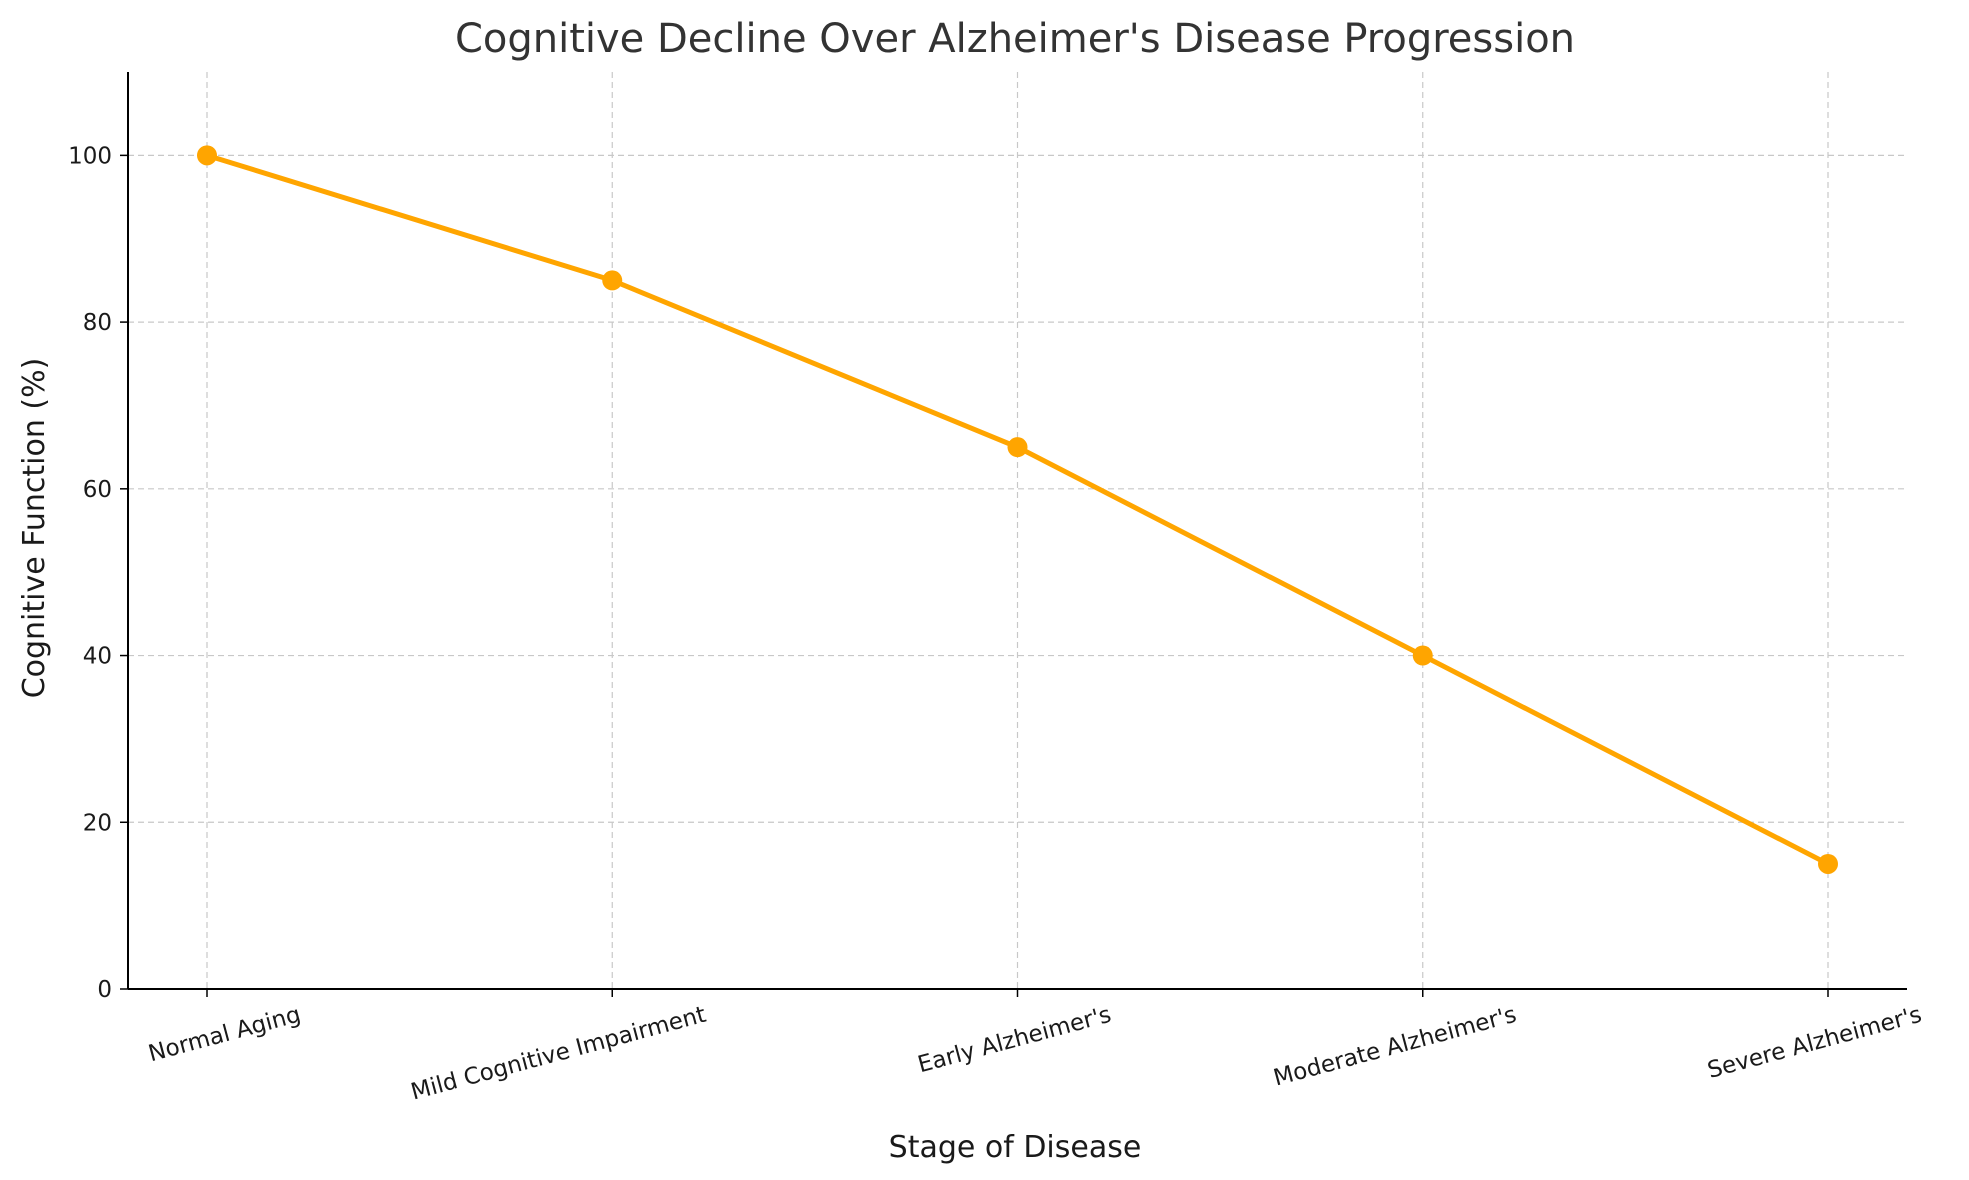  What do you see at coordinates (1014, 1040) in the screenshot?
I see `x-tick-label: Early Alzheimer's` at bounding box center [1014, 1040].